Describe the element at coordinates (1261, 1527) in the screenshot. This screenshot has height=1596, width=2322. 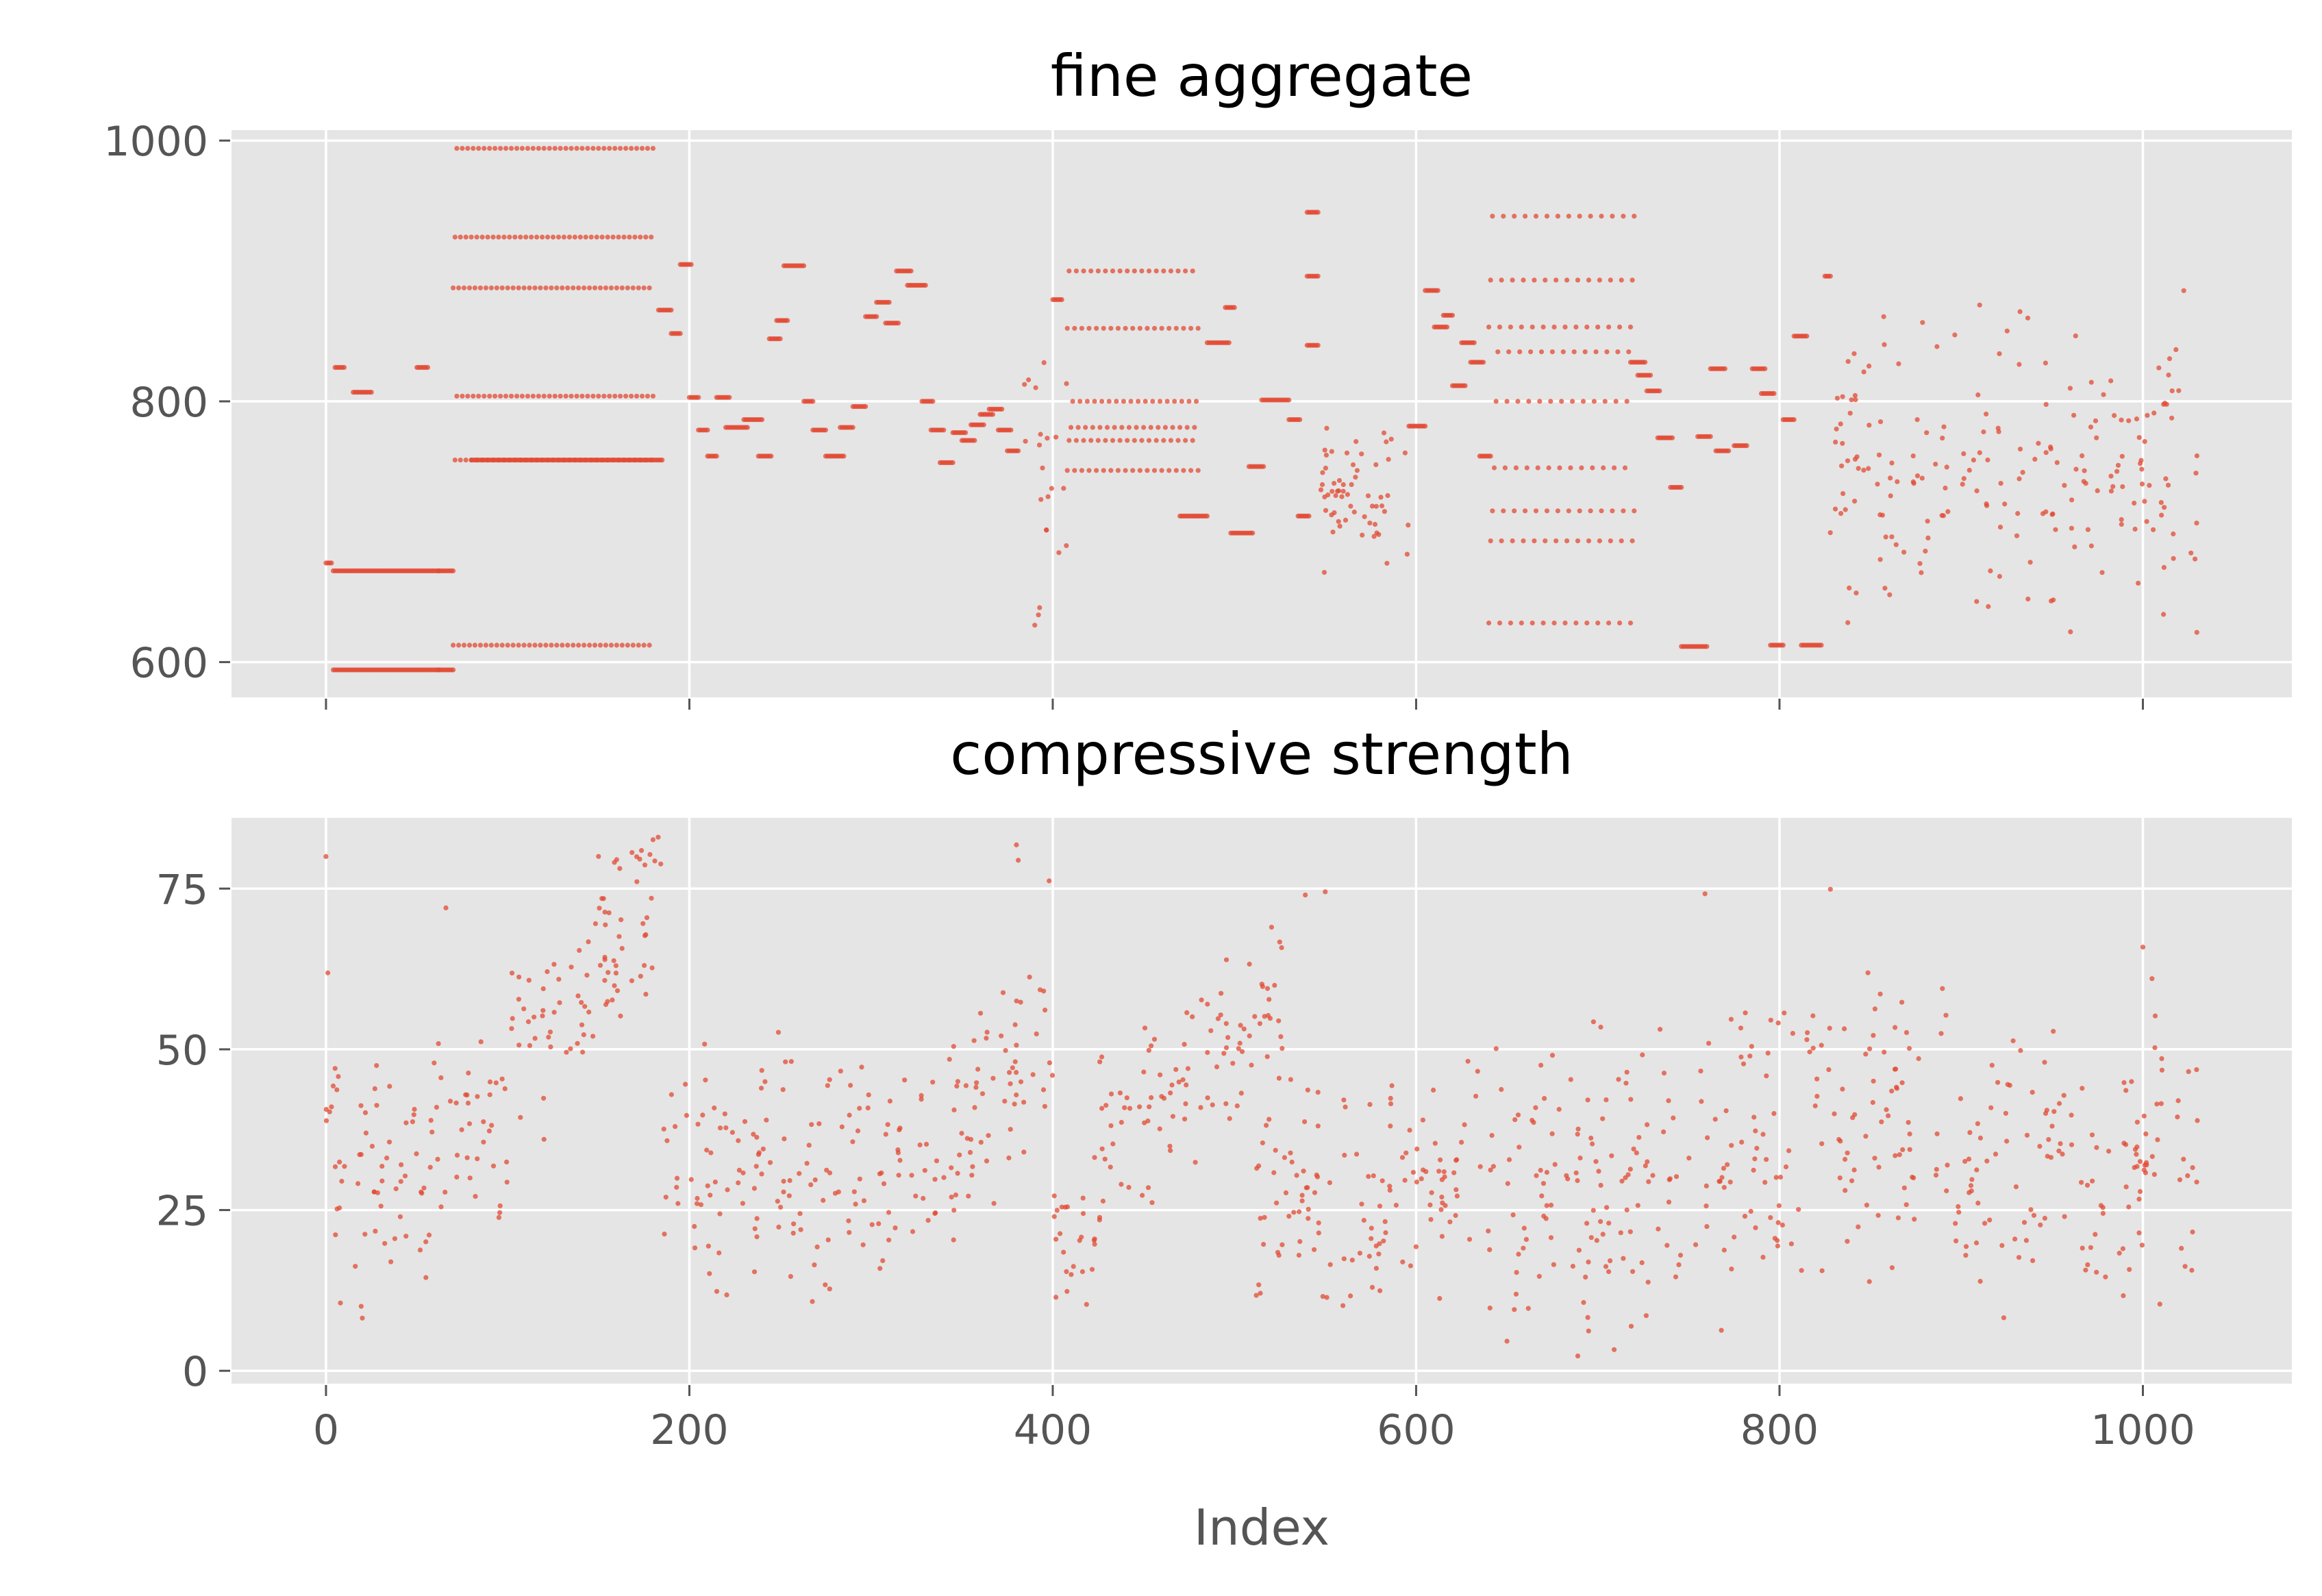
I see `x-axis-label: Index` at that location.